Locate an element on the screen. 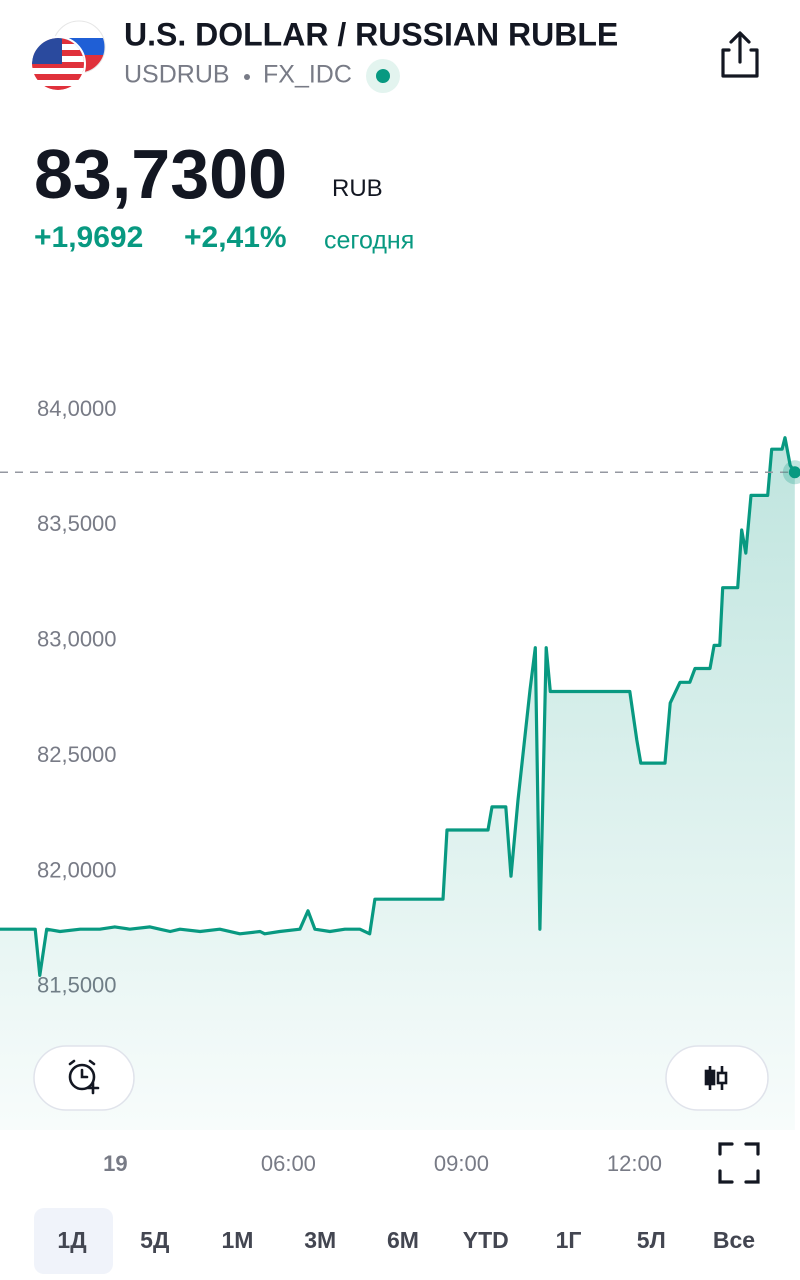  separator-dot is located at coordinates (247, 77).